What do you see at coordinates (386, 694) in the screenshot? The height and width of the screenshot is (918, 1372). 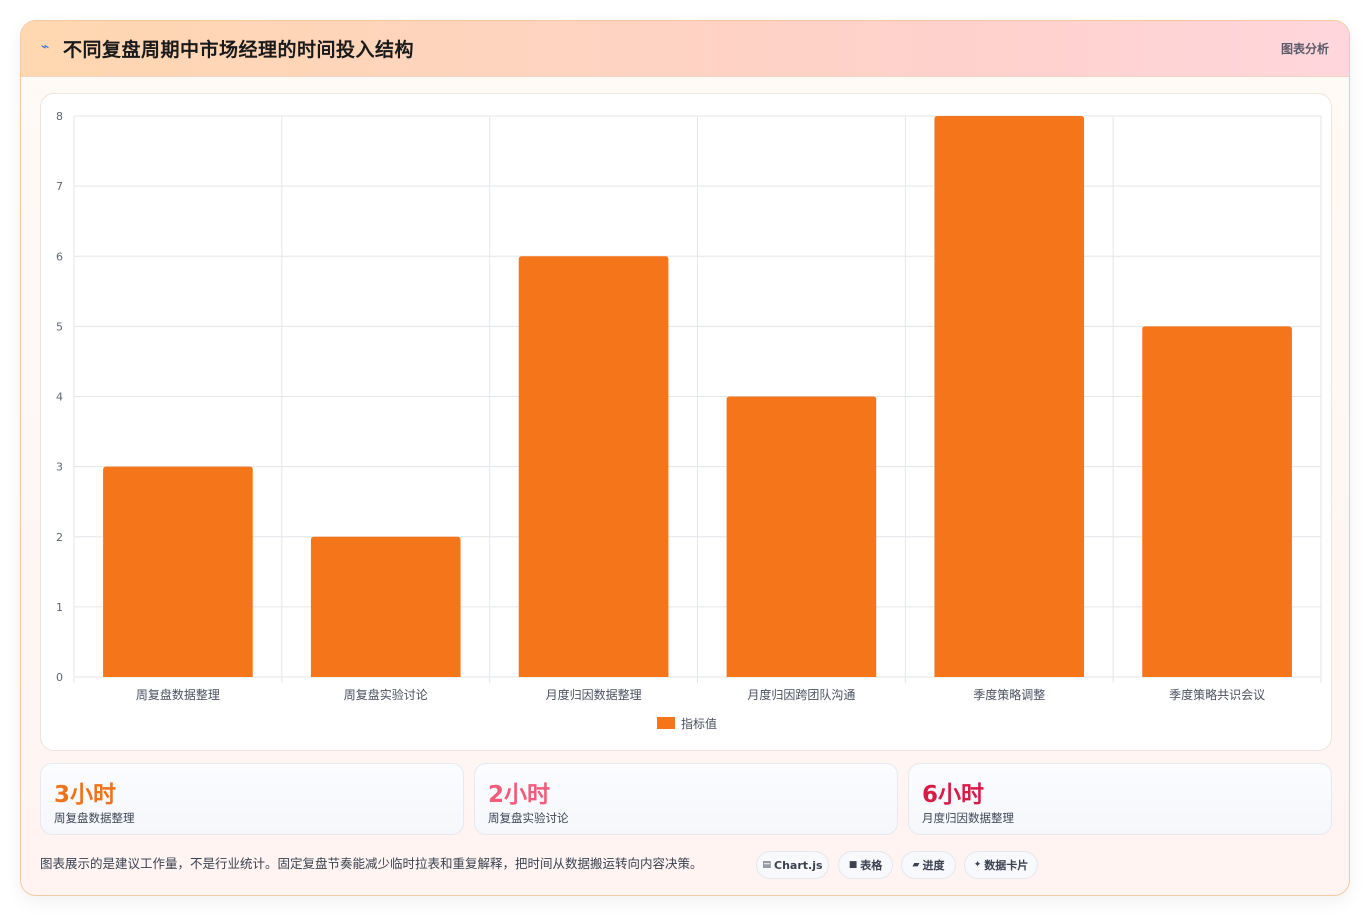 I see `x-tick-label: 周复盘实验讨论` at bounding box center [386, 694].